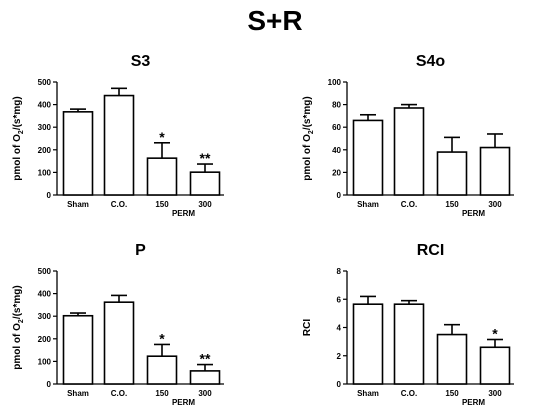  What do you see at coordinates (141, 61) in the screenshot?
I see `chart-title: S3` at bounding box center [141, 61].